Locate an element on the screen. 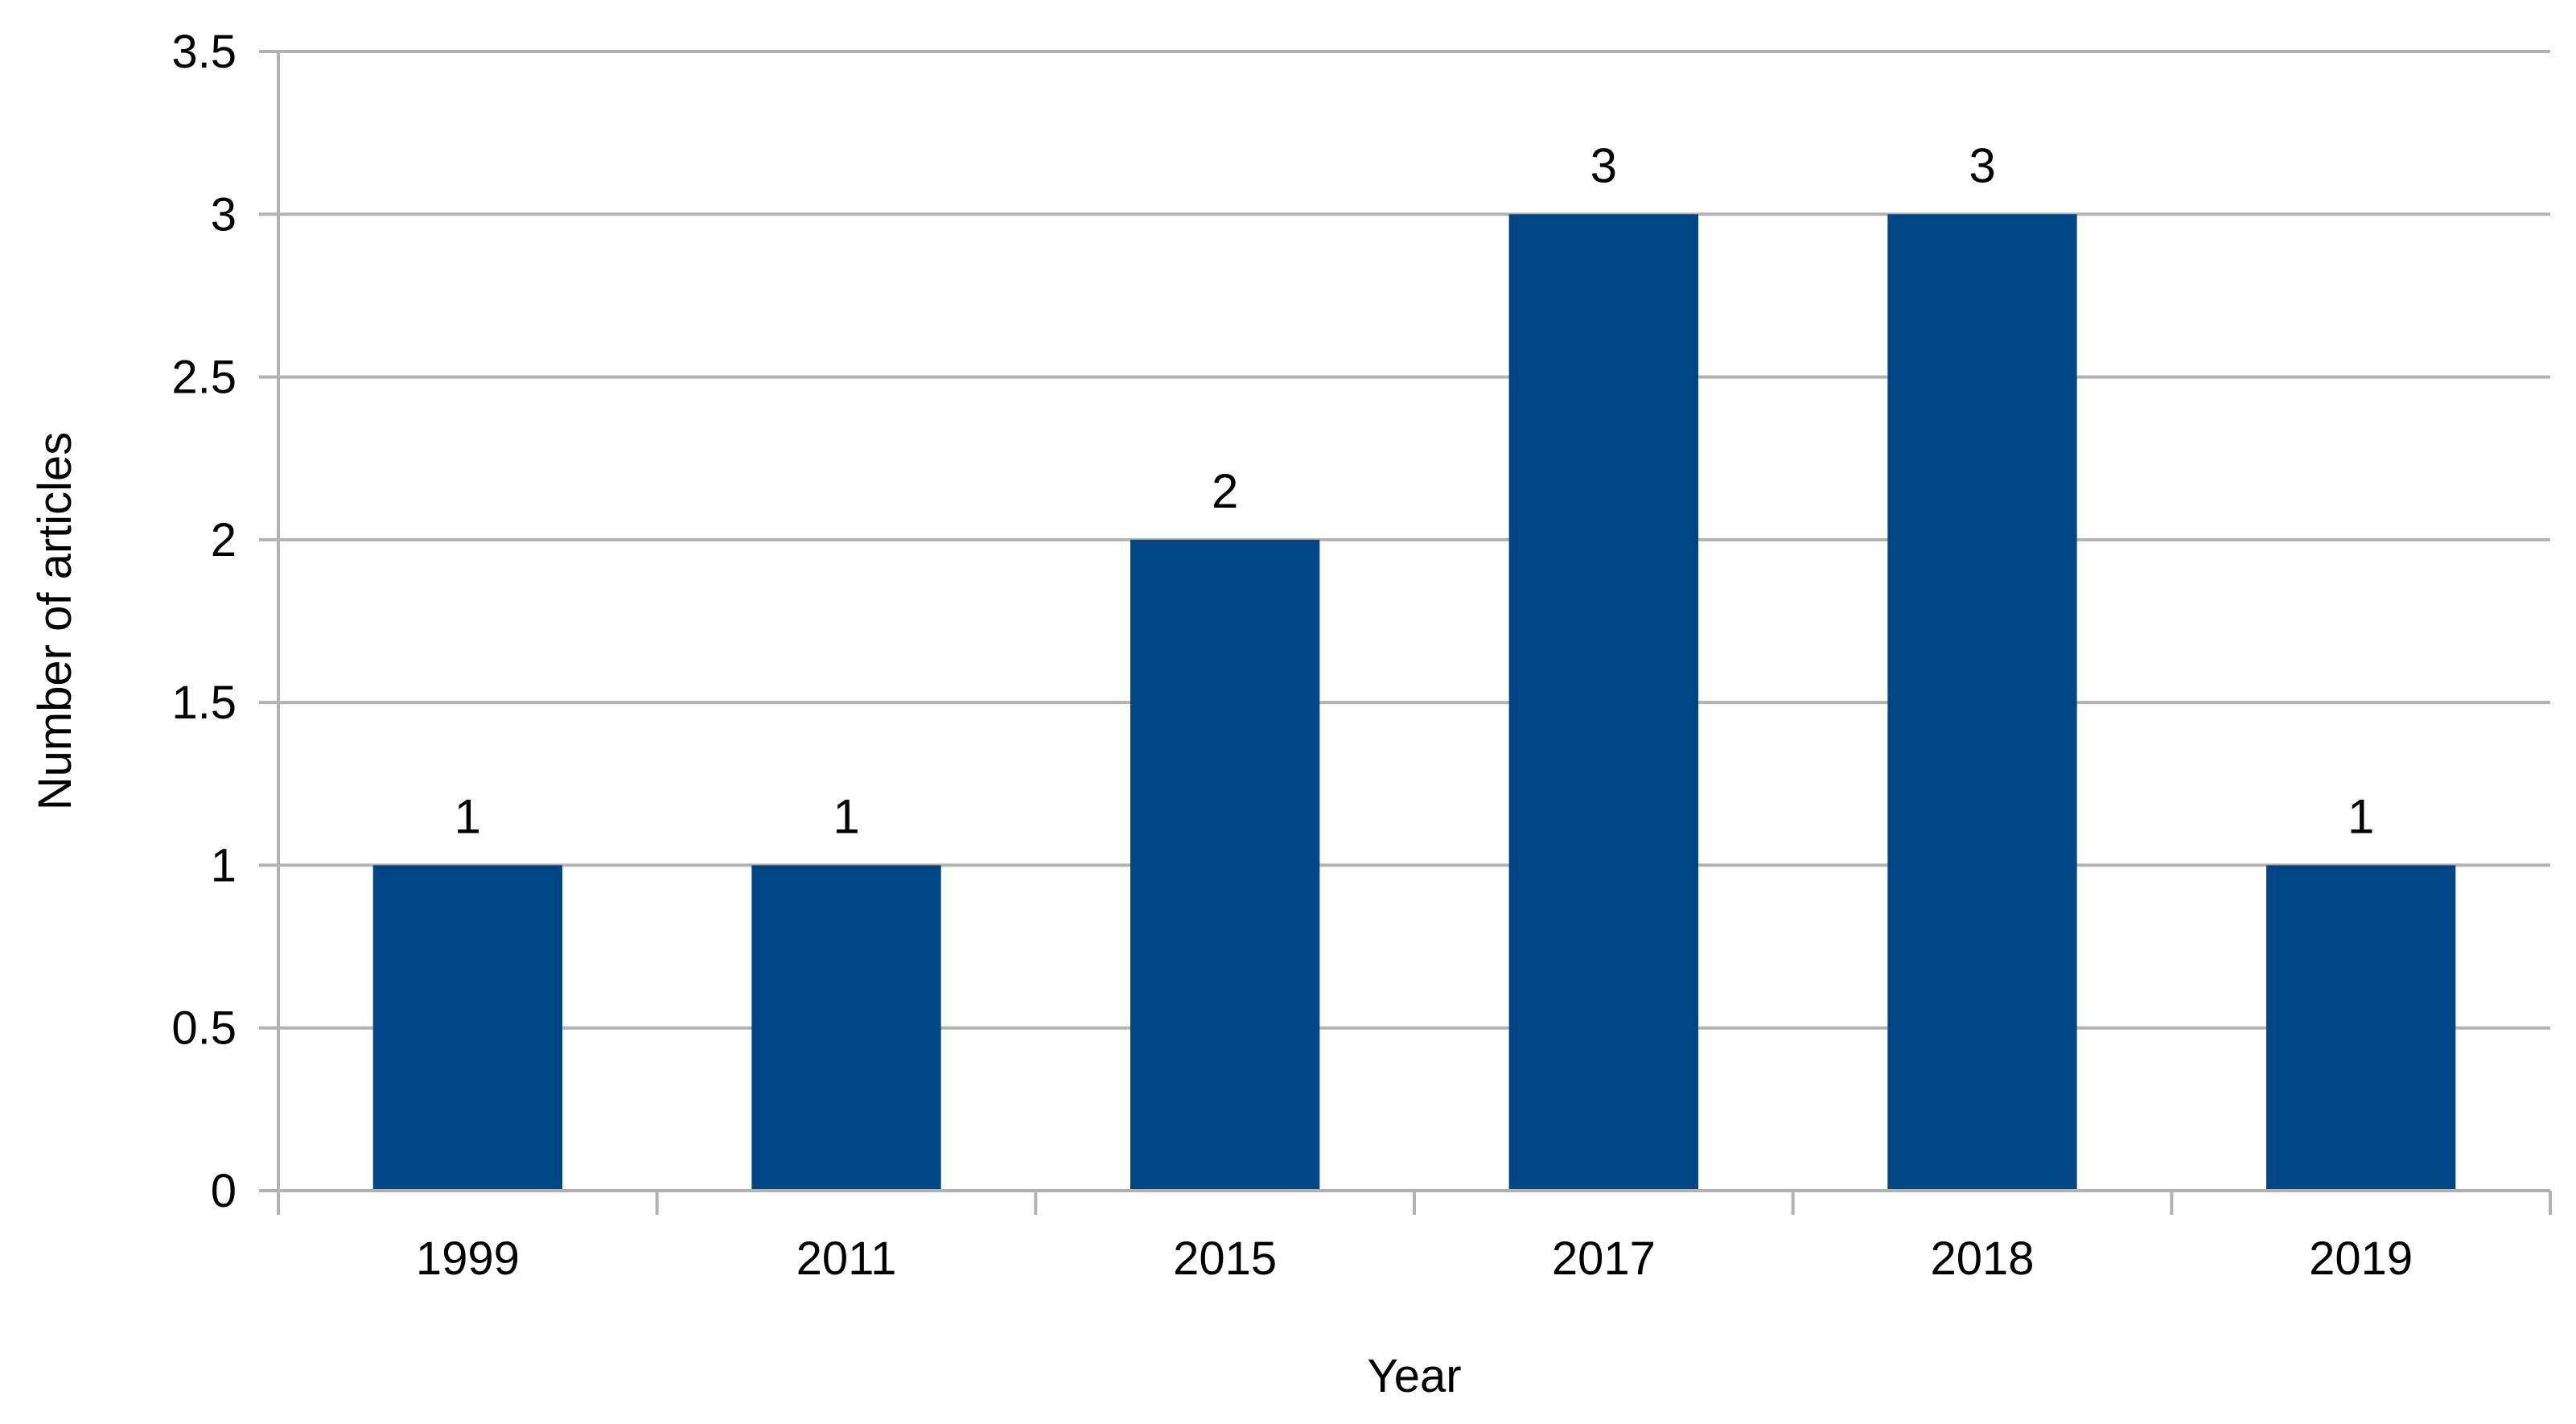 The width and height of the screenshot is (2576, 1424). bar-2011 is located at coordinates (846, 1028).